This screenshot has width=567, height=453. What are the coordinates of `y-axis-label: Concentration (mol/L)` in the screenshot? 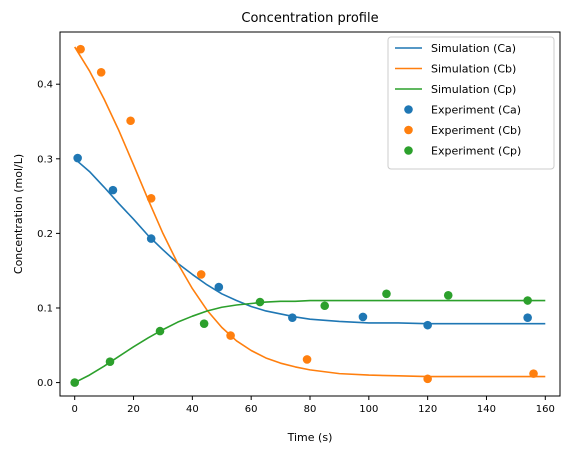 It's located at (18, 214).